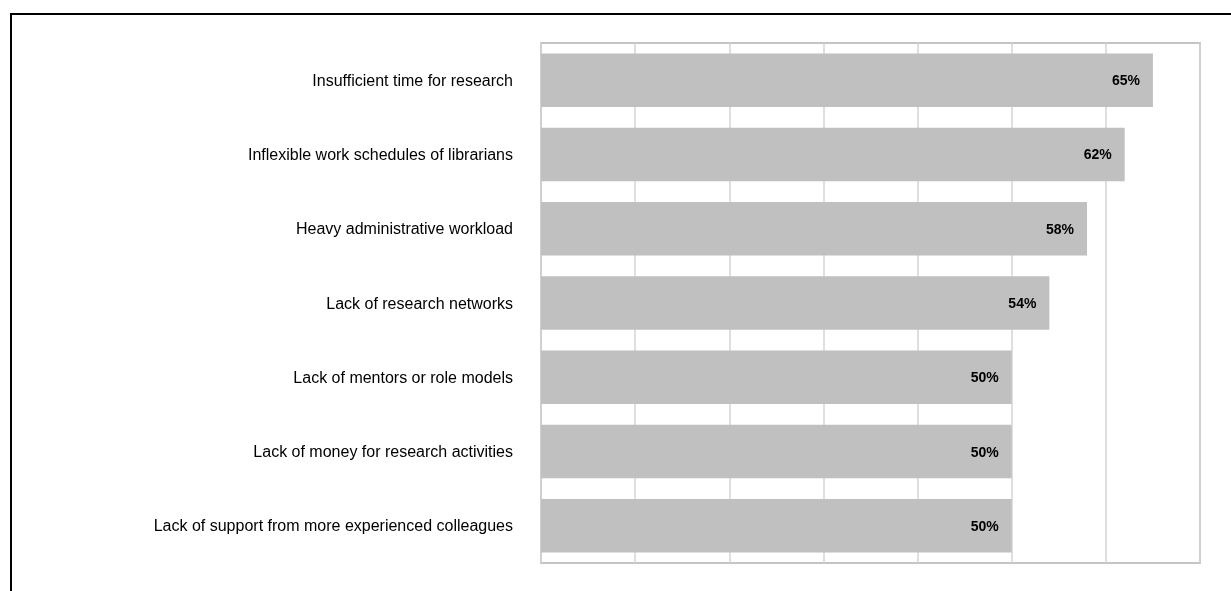 This screenshot has width=1231, height=591. Describe the element at coordinates (403, 377) in the screenshot. I see `y-tick-label: Lack of mentors or role models` at that location.